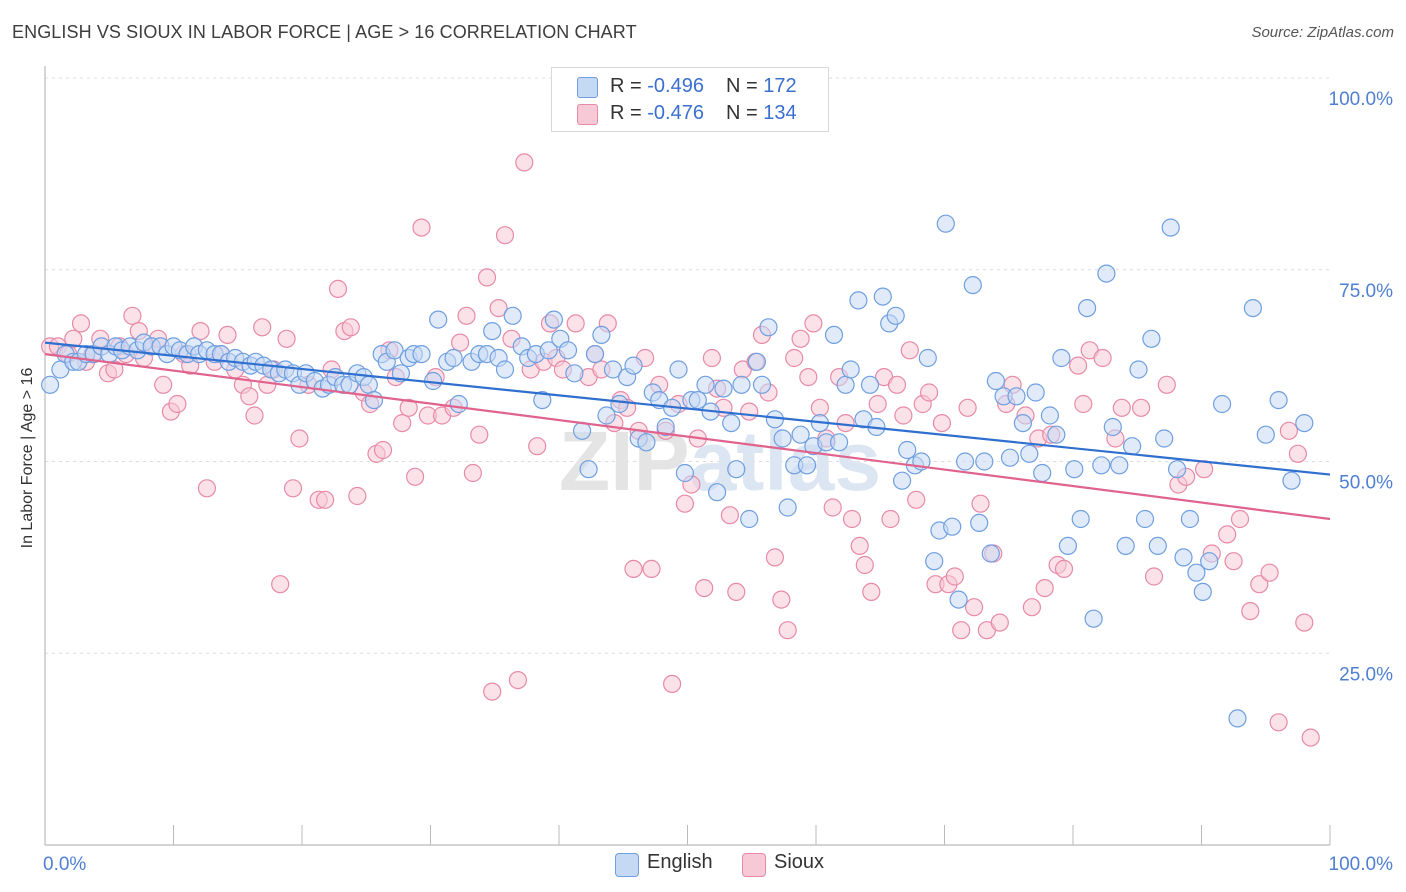 This screenshot has height=892, width=1406. Describe the element at coordinates (627, 865) in the screenshot. I see `english-legend-swatch` at that location.